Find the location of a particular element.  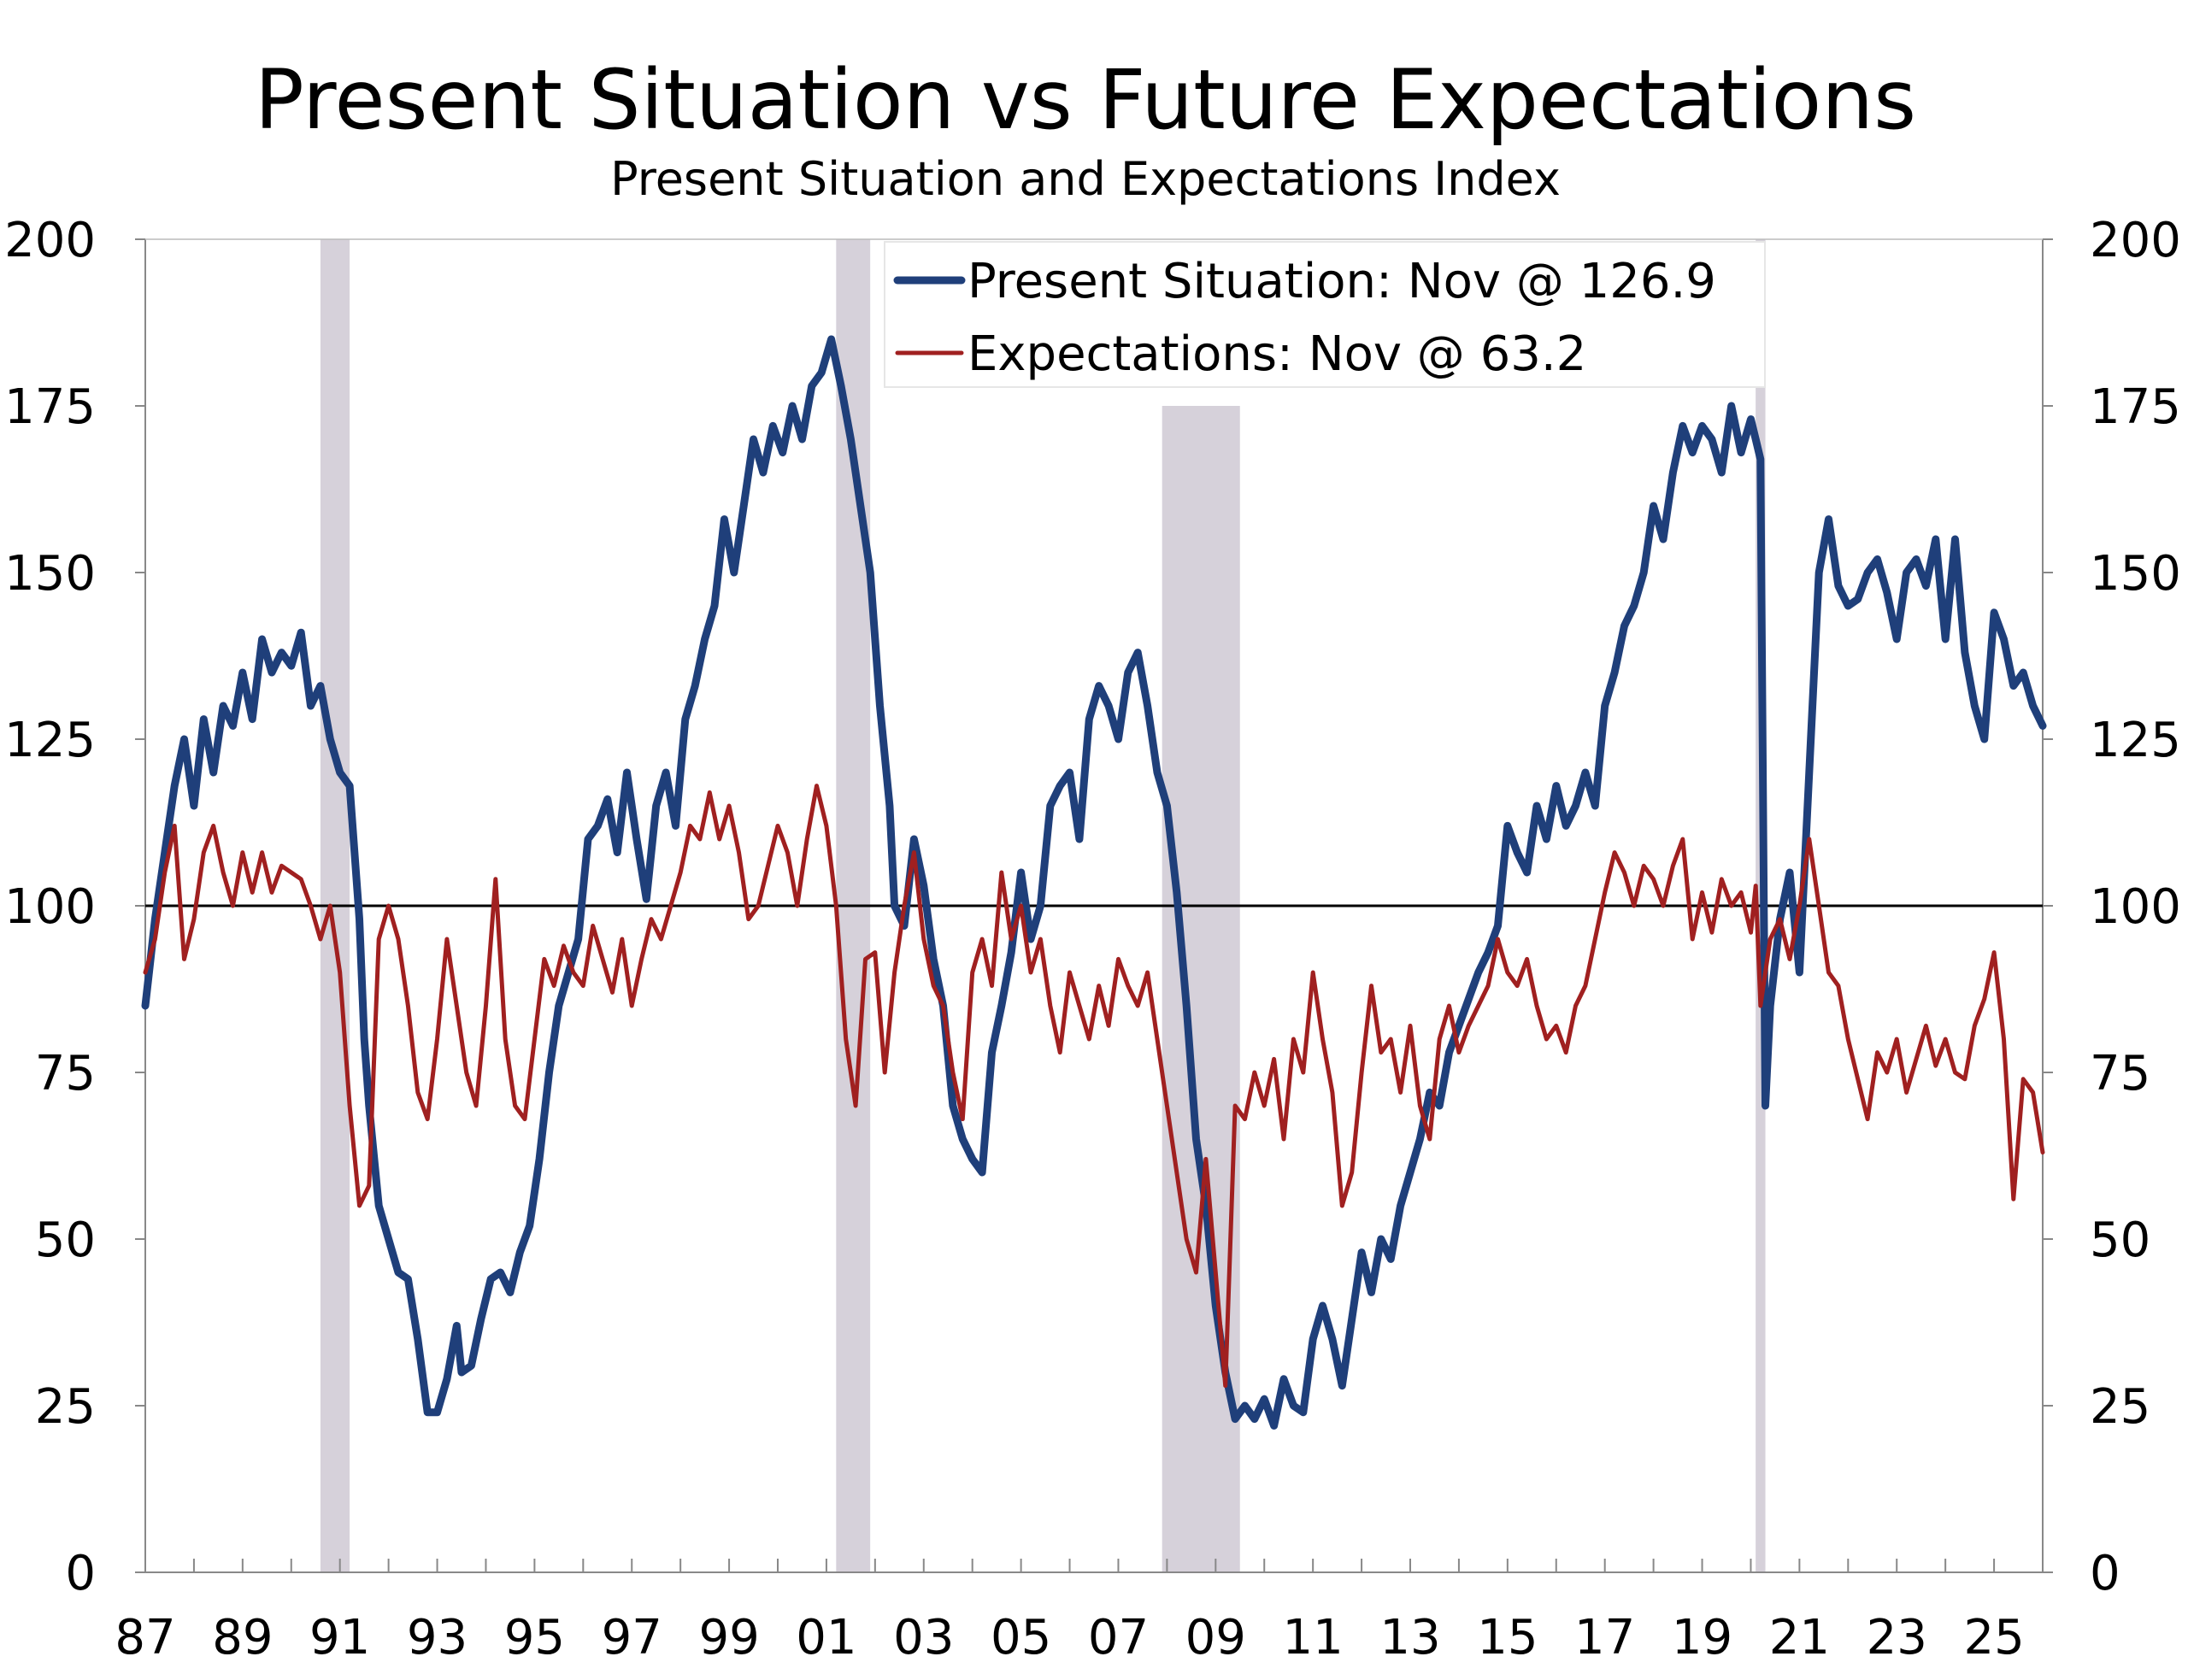

legend-label: Expectations: Nov @ 63.2 is located at coordinates (1277, 354).